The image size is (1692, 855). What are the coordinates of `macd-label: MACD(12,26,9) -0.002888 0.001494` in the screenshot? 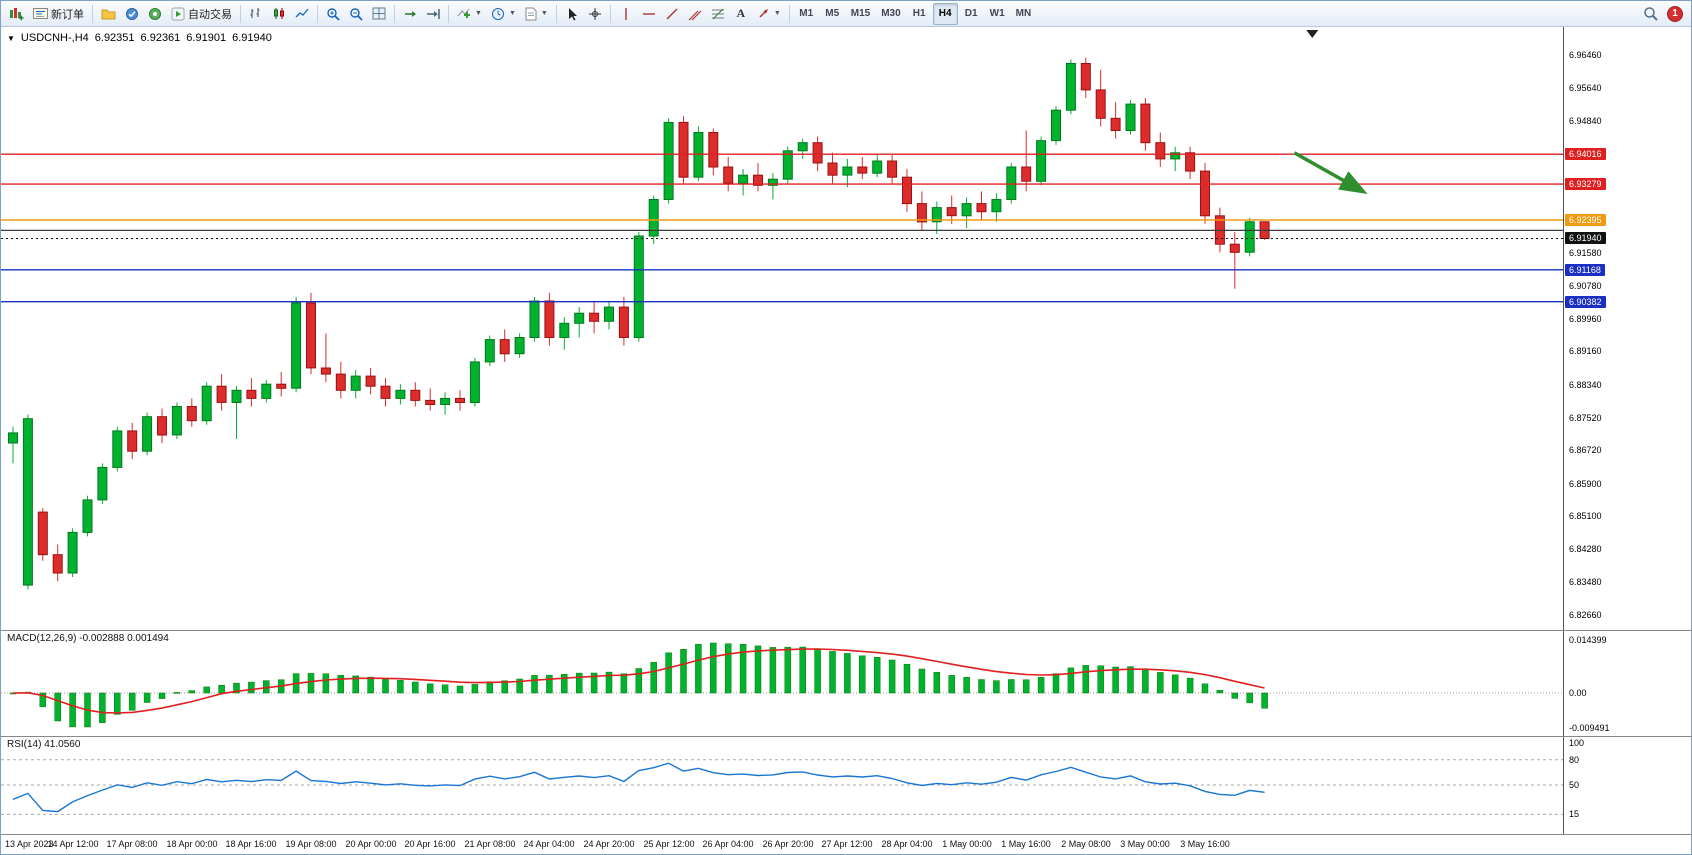 It's located at (88, 638).